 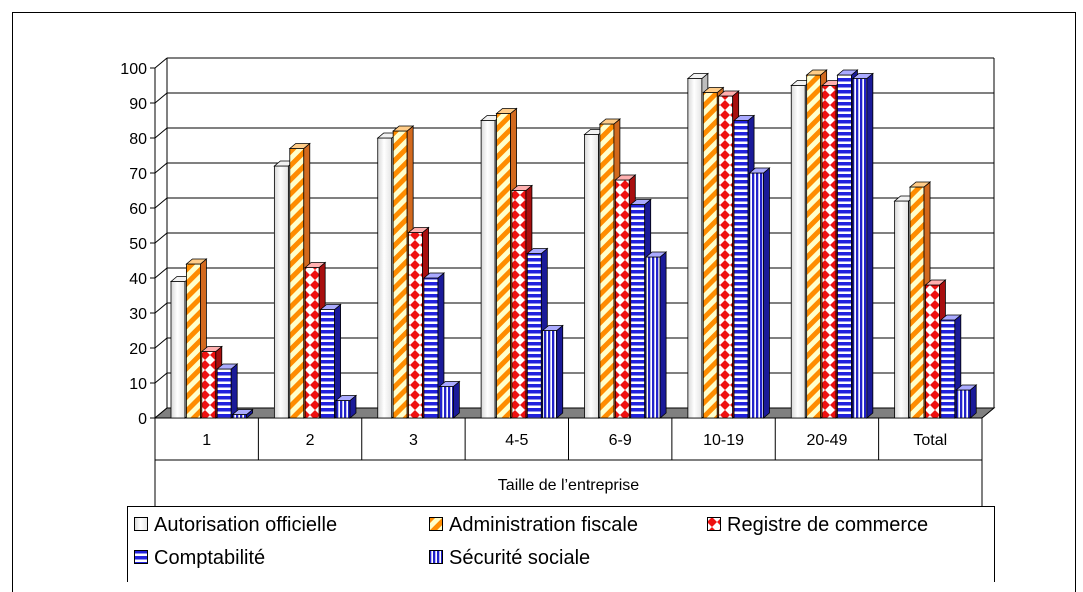 I want to click on legend-swatch-securite, so click(x=436, y=556).